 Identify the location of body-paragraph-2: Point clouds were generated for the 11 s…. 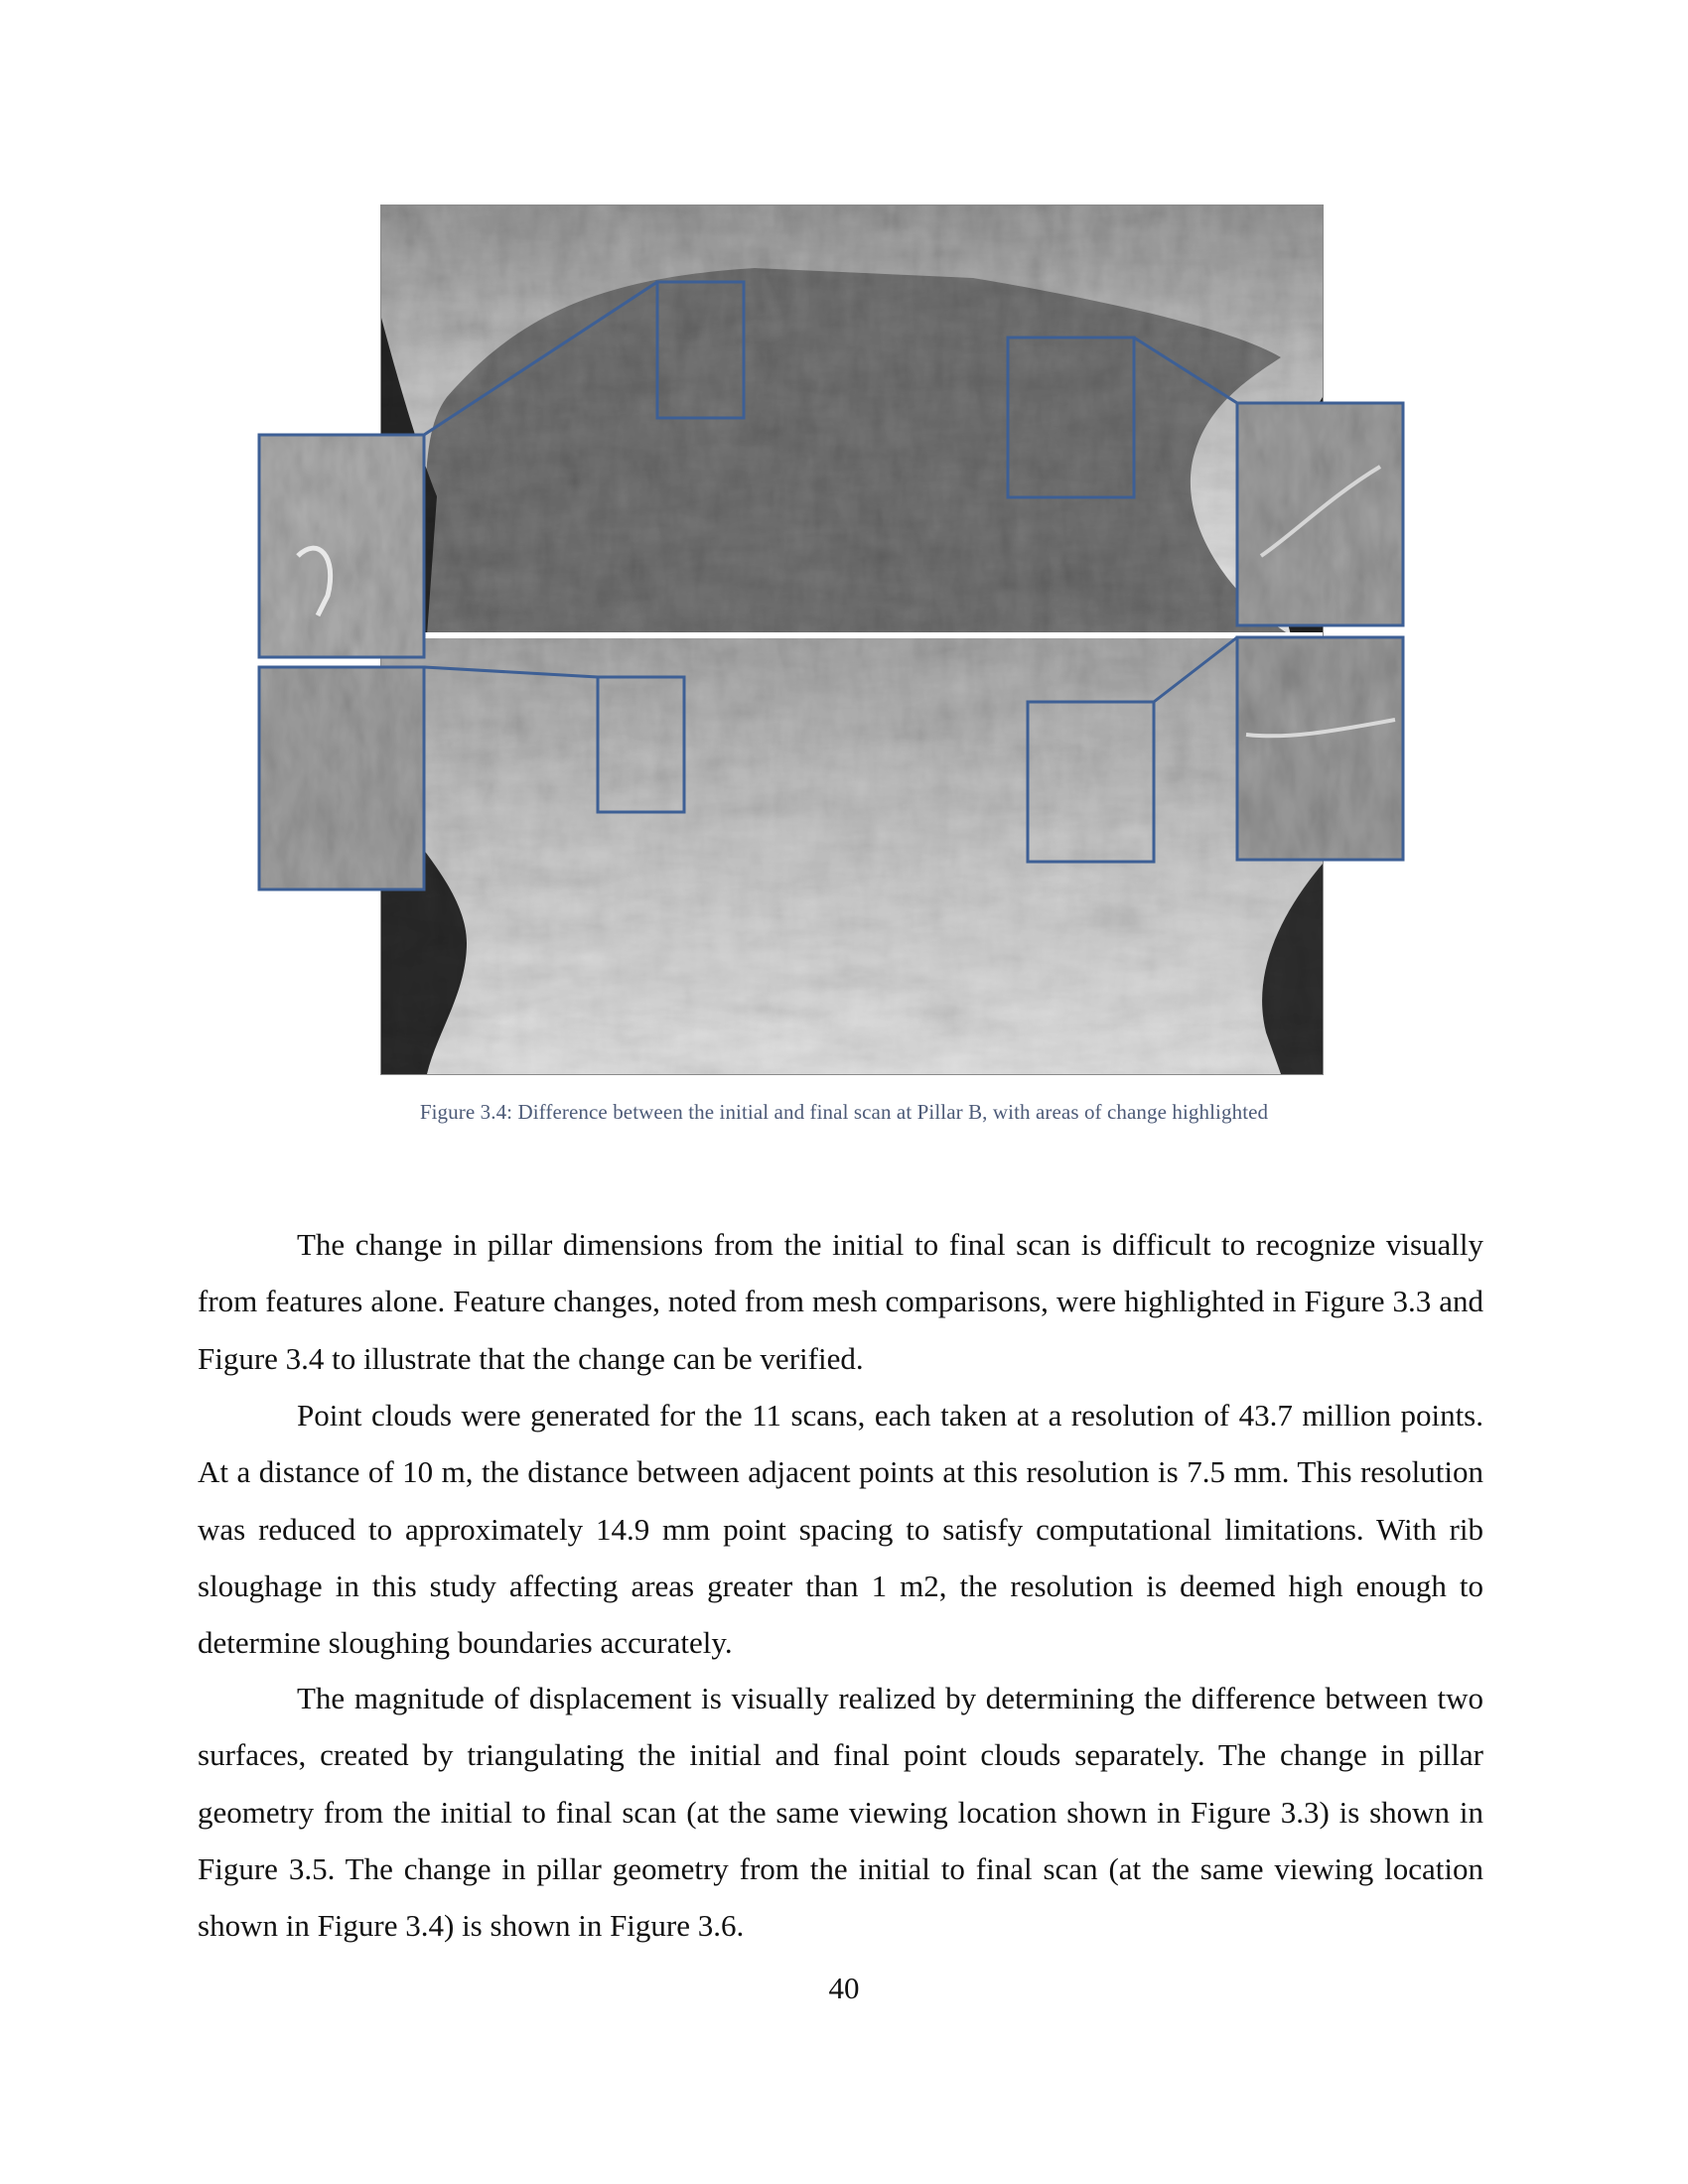
(840, 1529).